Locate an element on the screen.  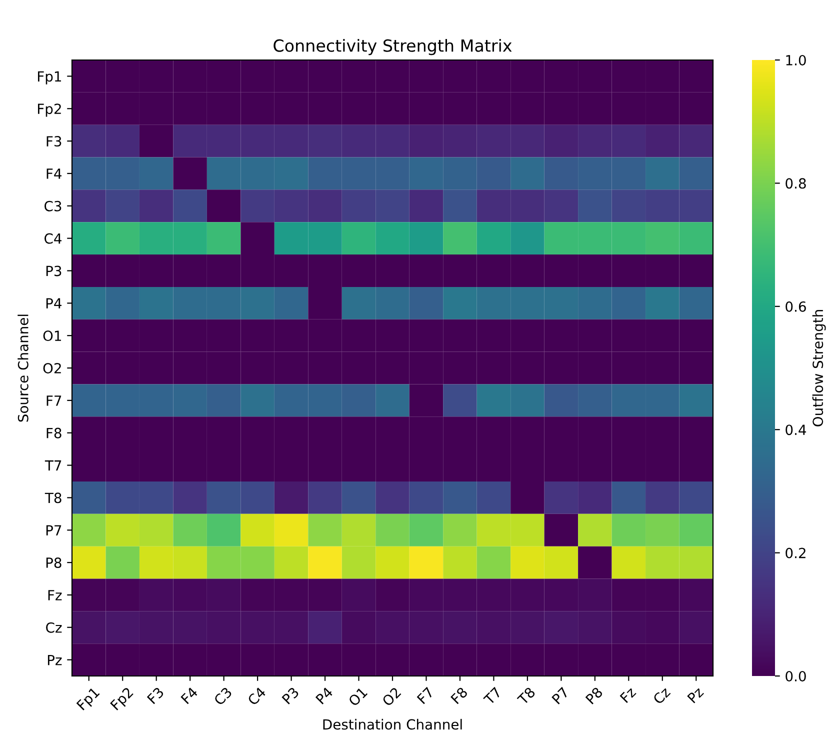
y-tick-label: Fp2 is located at coordinates (49, 110).